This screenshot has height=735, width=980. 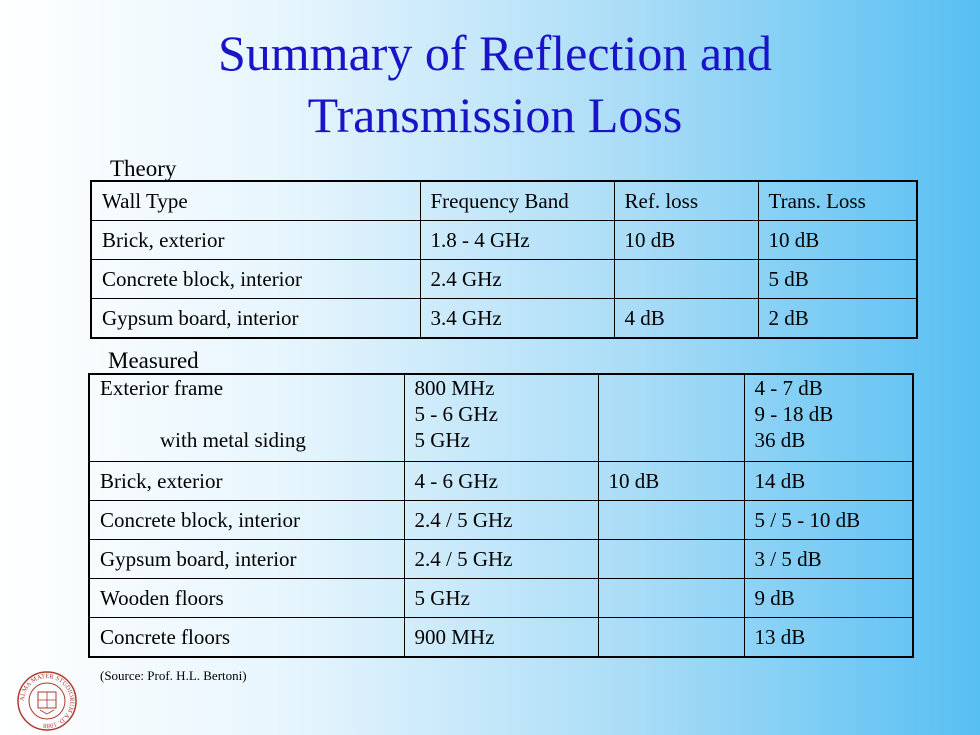 What do you see at coordinates (517, 200) in the screenshot?
I see `header-frequency-band: Frequency Band` at bounding box center [517, 200].